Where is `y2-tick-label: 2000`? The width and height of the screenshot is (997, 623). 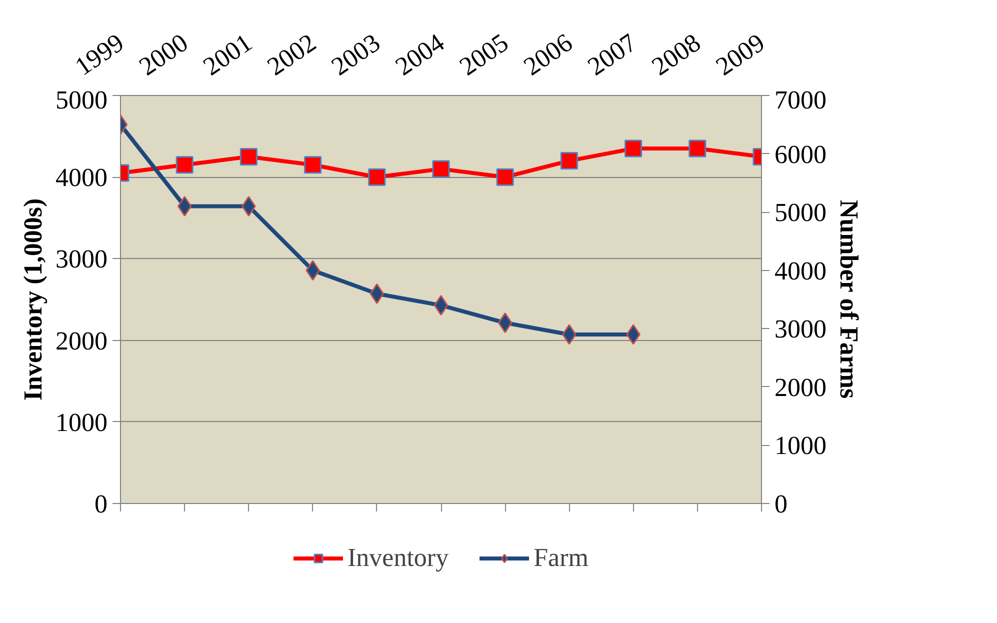
y2-tick-label: 2000 is located at coordinates (800, 387).